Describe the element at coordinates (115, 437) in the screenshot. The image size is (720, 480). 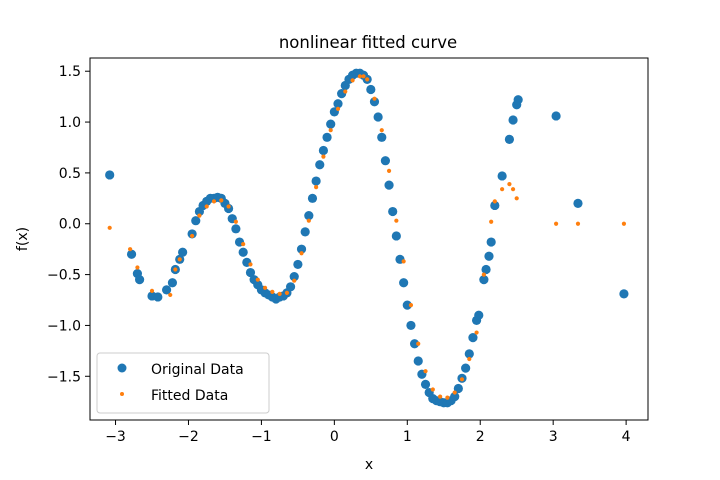
I see `x-tick-label: −3` at that location.